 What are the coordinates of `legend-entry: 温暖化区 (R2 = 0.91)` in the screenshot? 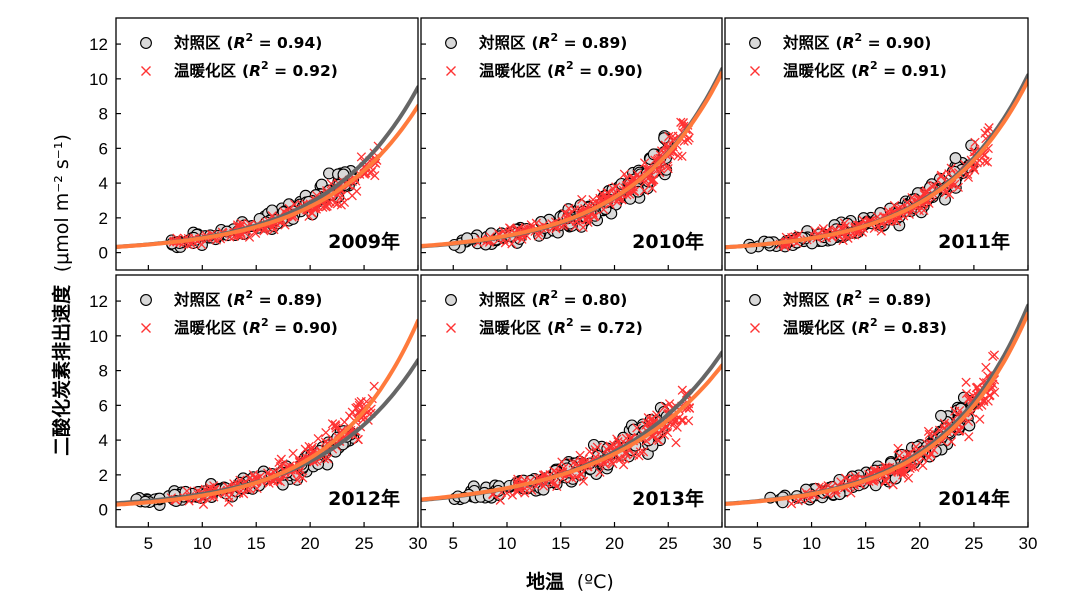 It's located at (865, 69).